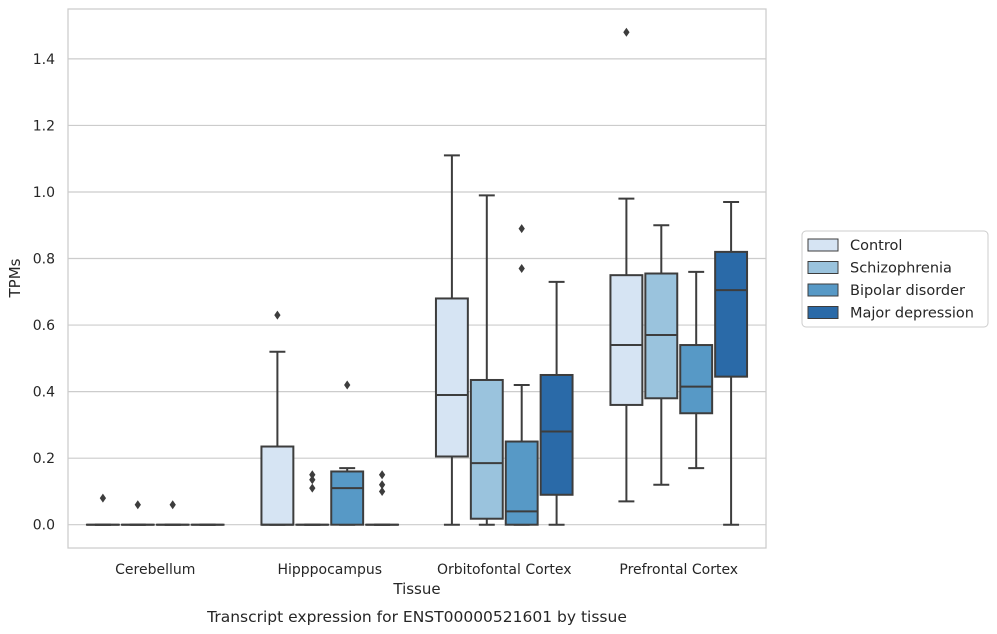 The width and height of the screenshot is (997, 634). I want to click on y-axis-label: TPMs, so click(15, 278).